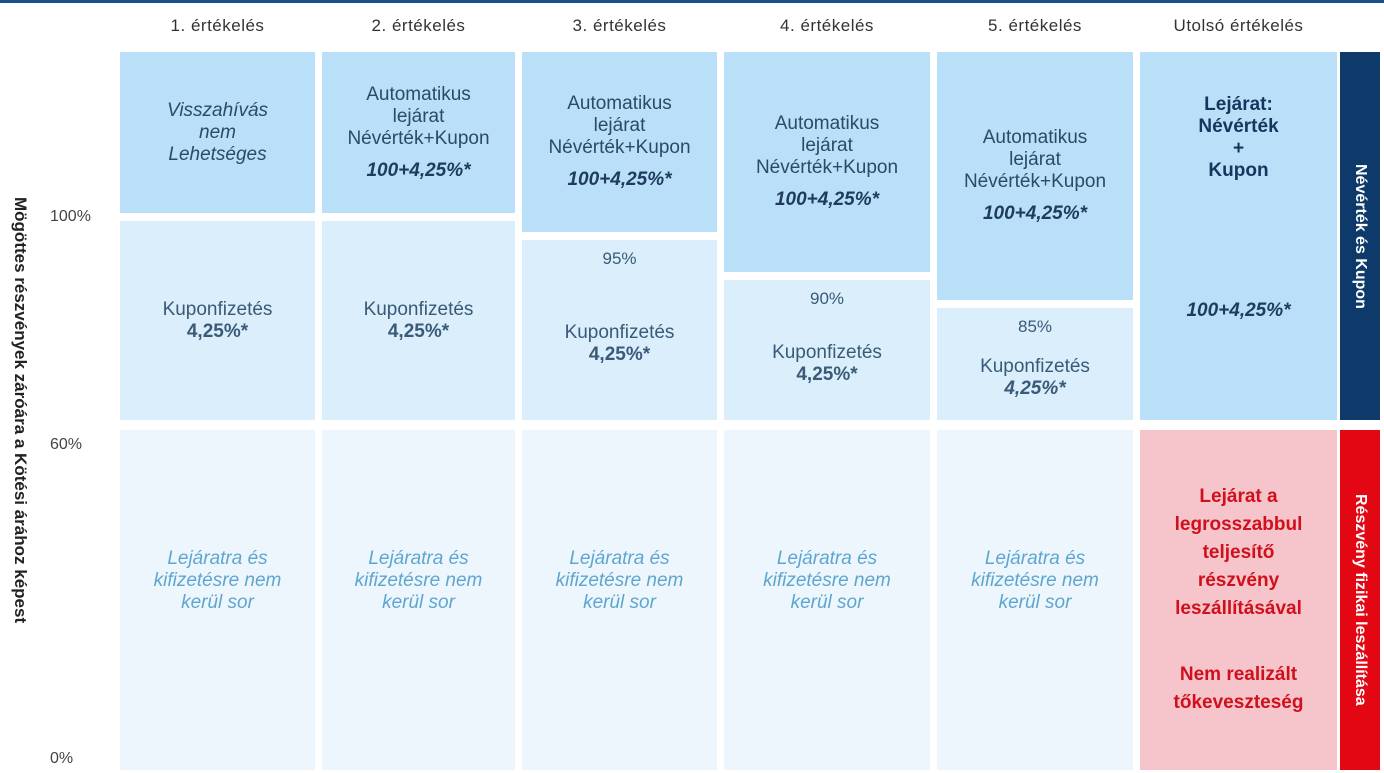  I want to click on column-header: 1. értékelés, so click(217, 25).